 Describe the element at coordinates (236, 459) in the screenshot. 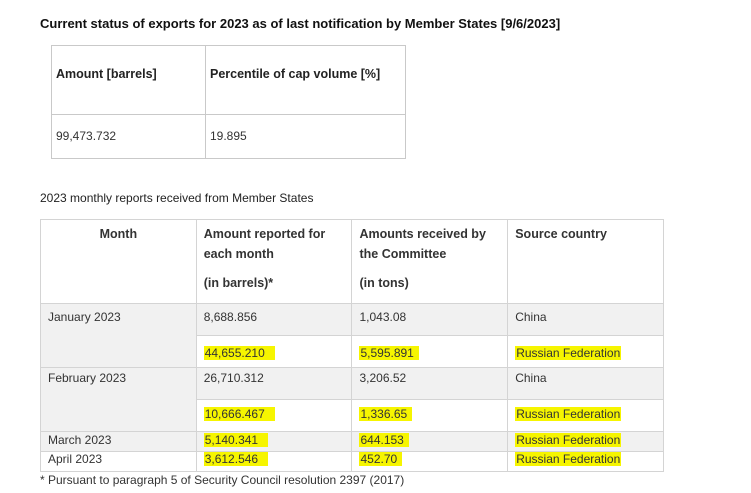

I see `highlighted-amount: 3,612.546` at that location.